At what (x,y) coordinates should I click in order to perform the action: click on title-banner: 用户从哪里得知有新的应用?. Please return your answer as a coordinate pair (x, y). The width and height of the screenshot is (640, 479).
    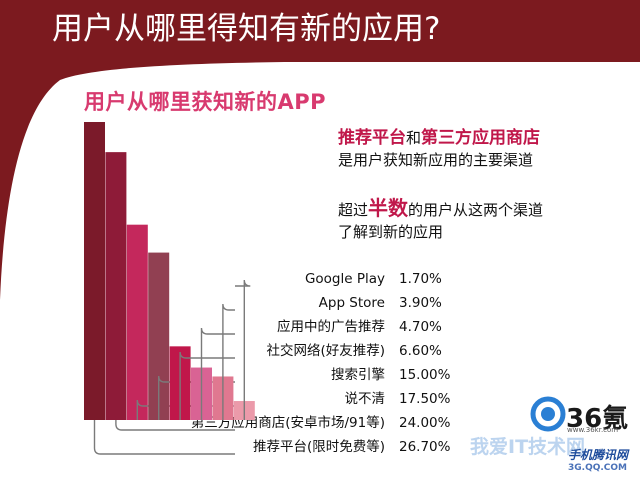
    Looking at the image, I should click on (320, 31).